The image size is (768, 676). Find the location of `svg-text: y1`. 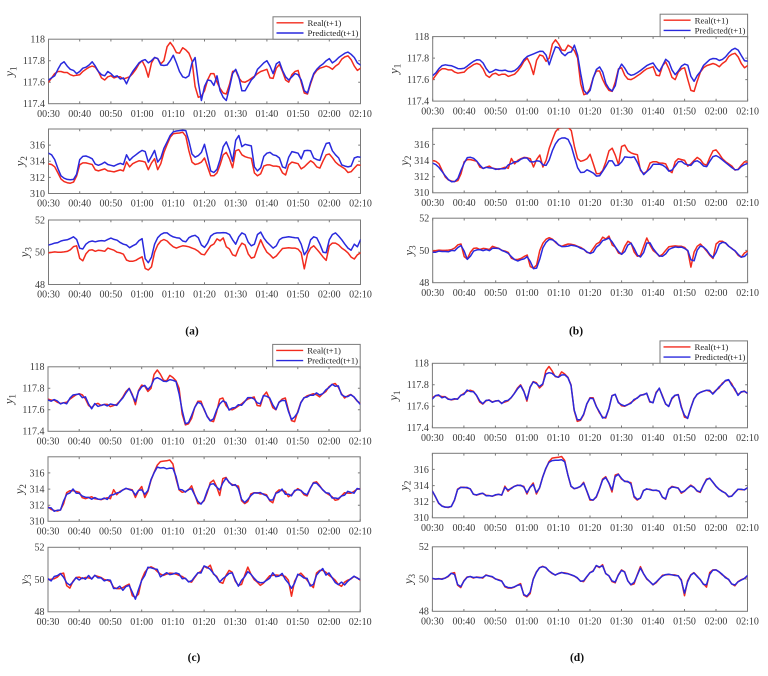

svg-text: y1 is located at coordinates (395, 397).